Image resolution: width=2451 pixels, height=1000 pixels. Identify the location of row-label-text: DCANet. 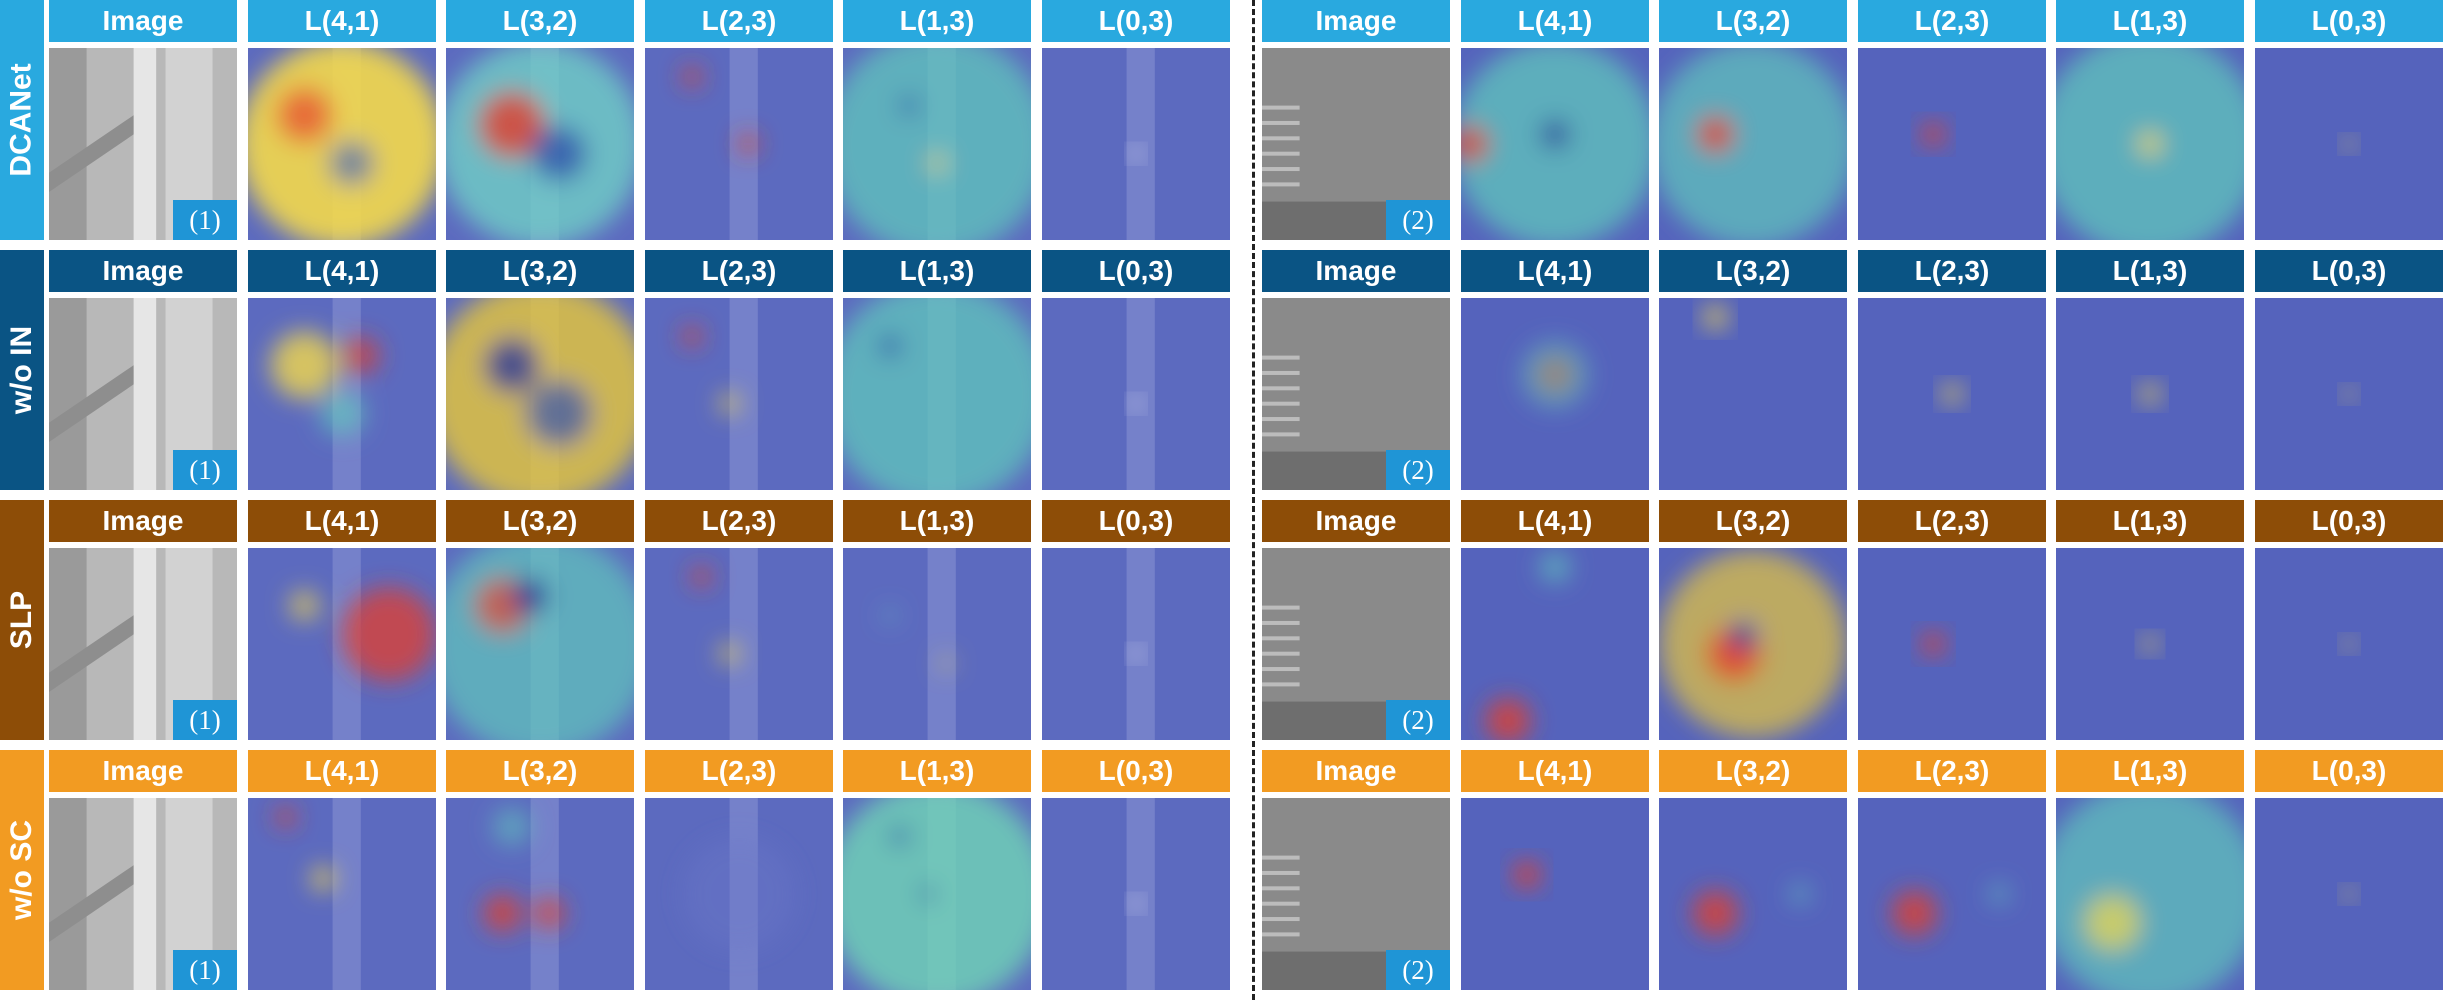
(21, 120).